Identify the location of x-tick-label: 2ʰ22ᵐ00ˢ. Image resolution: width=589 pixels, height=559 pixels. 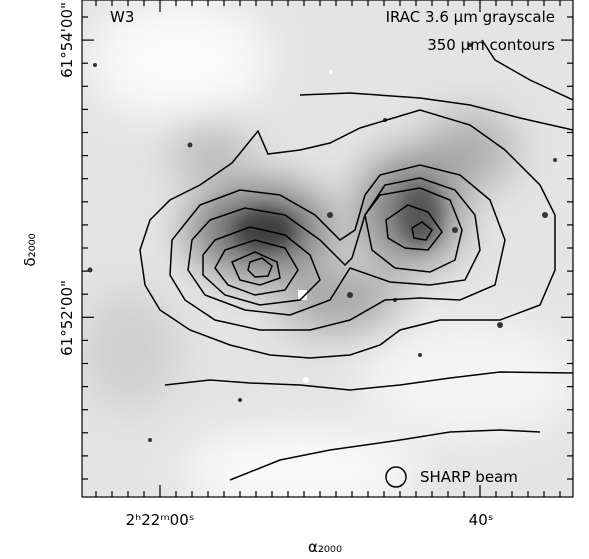
(160, 520).